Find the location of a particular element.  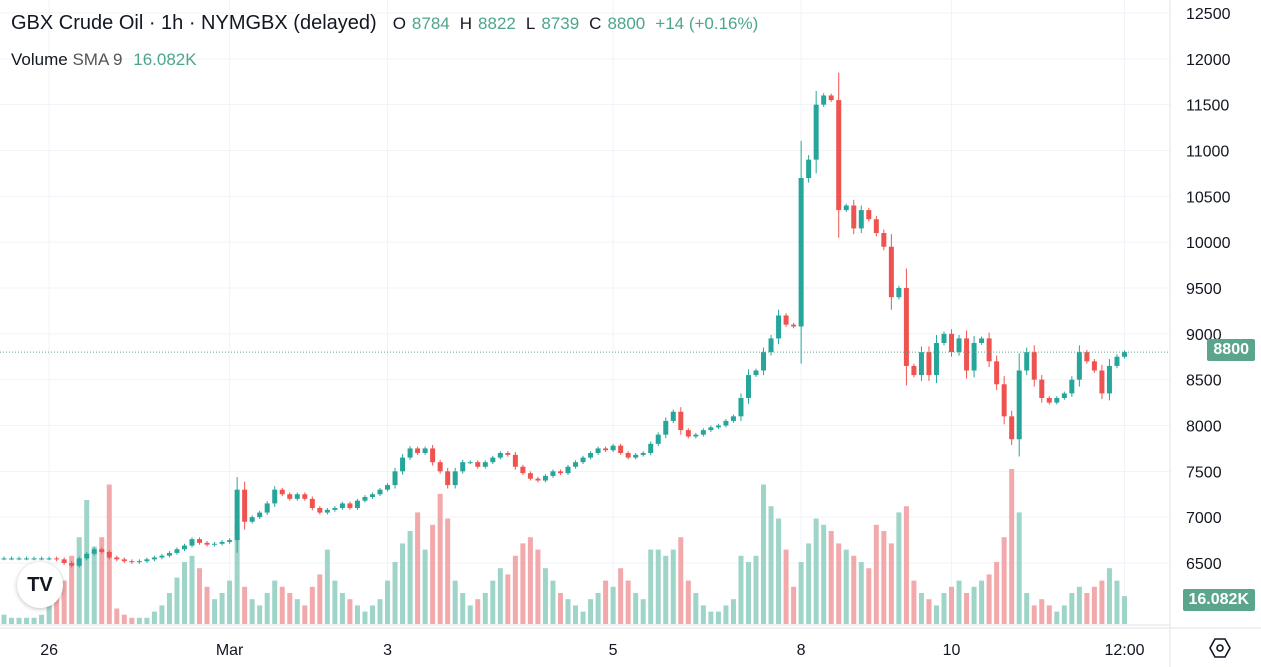

open-label: O is located at coordinates (399, 23).